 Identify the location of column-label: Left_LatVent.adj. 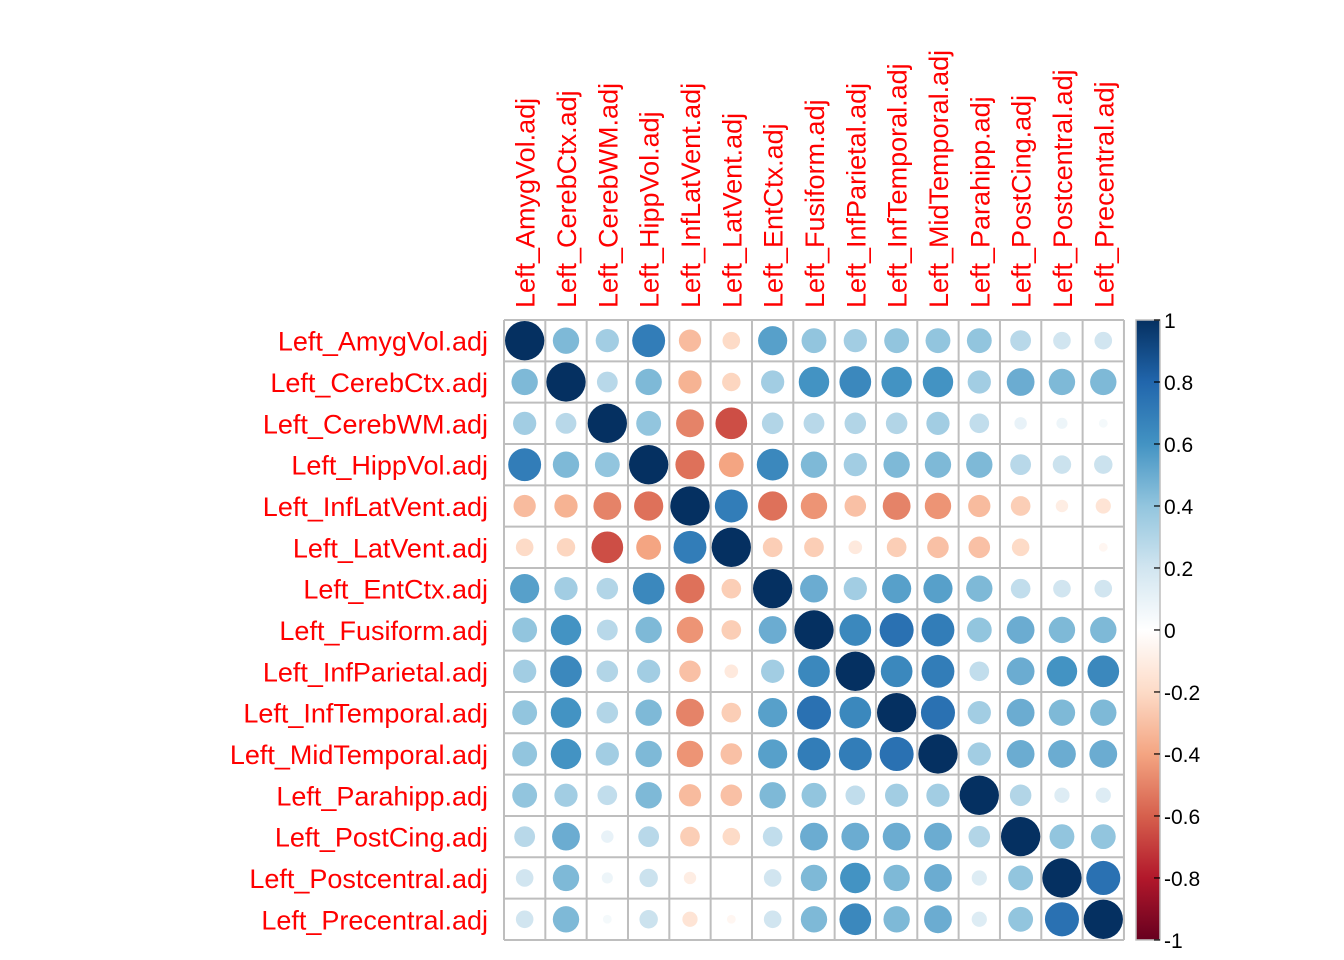
(732, 210).